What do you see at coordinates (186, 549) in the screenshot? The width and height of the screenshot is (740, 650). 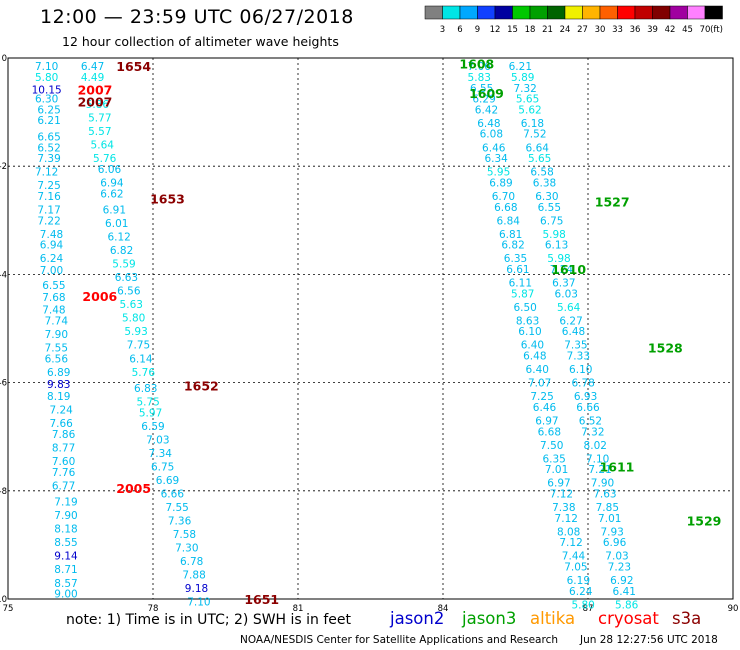 I see `swh-value-label: 7.30` at bounding box center [186, 549].